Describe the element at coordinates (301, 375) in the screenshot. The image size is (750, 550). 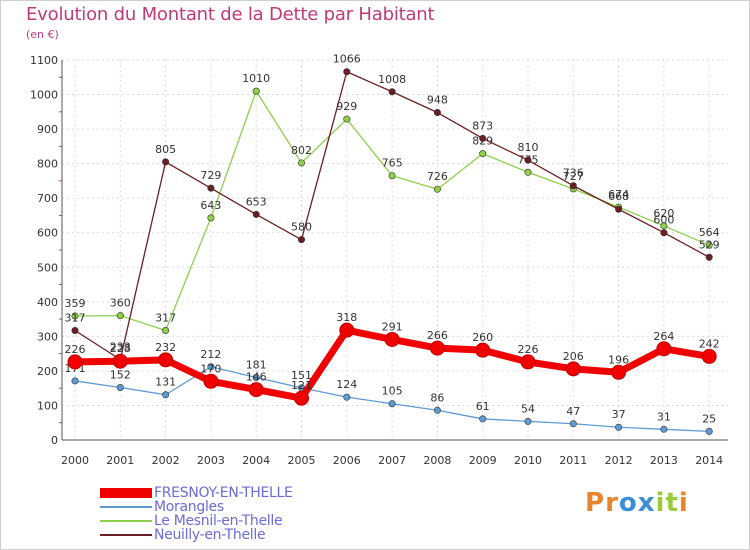
I see `data-label-morangles: 151` at that location.